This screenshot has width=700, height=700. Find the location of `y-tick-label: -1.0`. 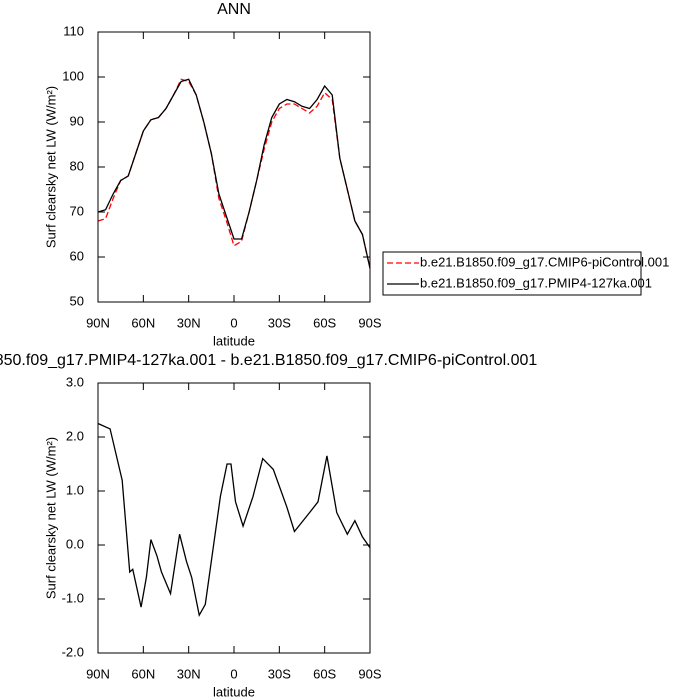

y-tick-label: -1.0 is located at coordinates (73, 597).